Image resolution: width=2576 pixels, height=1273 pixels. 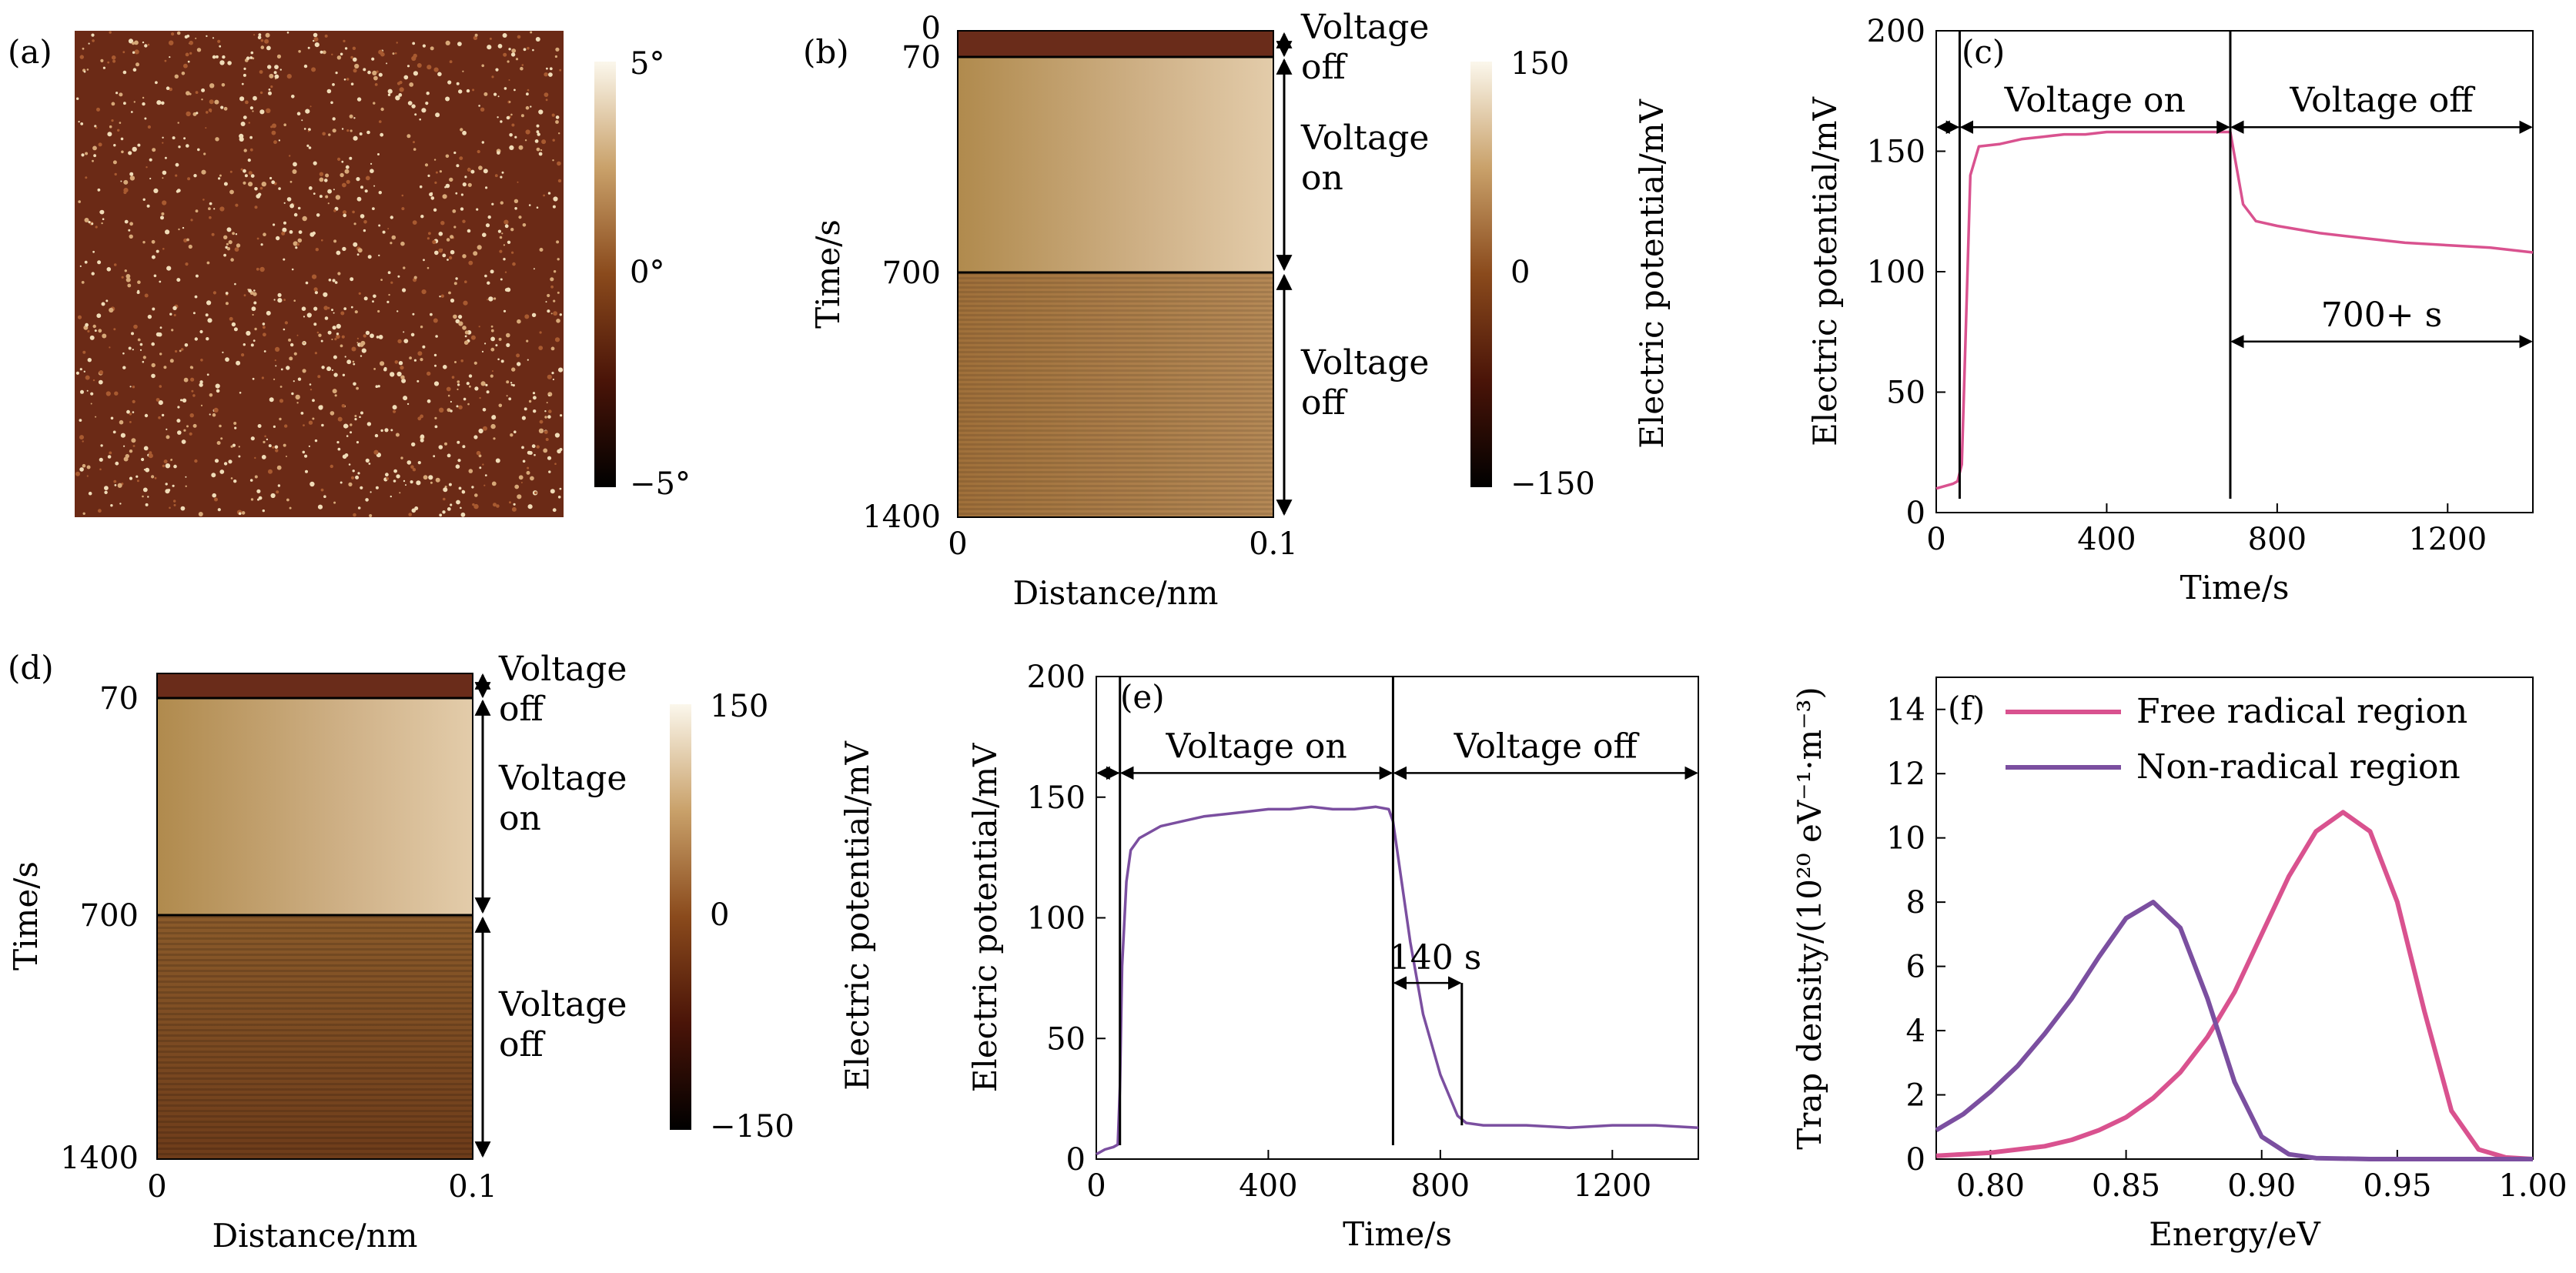 What do you see at coordinates (562, 689) in the screenshot?
I see `d-seg-off-1: Voltage off` at bounding box center [562, 689].